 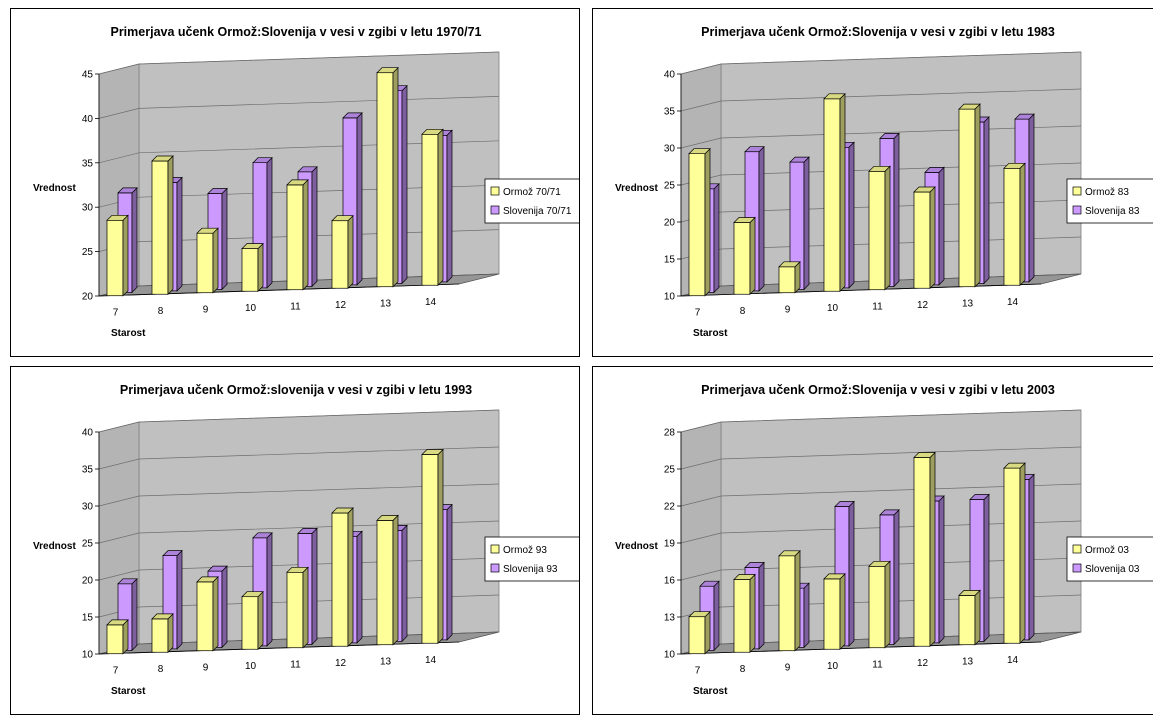 What do you see at coordinates (115, 258) in the screenshot?
I see `bar-series1-7-front` at bounding box center [115, 258].